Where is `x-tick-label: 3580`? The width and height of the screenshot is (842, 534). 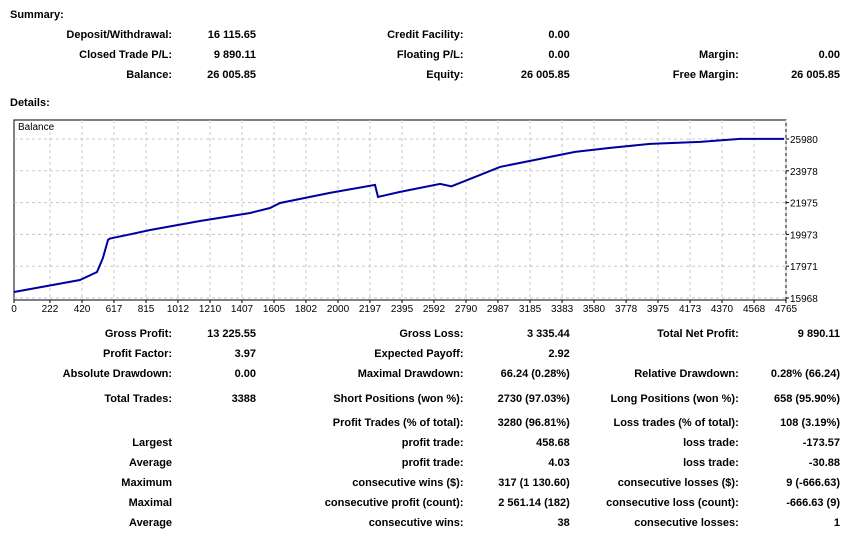 x-tick-label: 3580 is located at coordinates (594, 309).